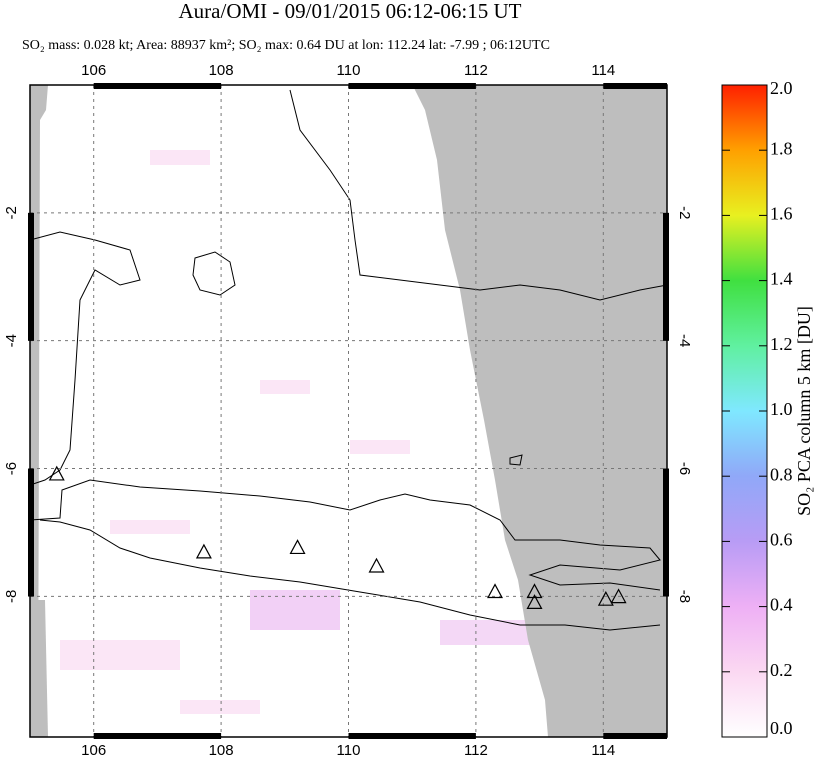 This screenshot has height=759, width=823. Describe the element at coordinates (804, 411) in the screenshot. I see `colorbar-title: SO₂ PCA column 5 km [DU]` at that location.